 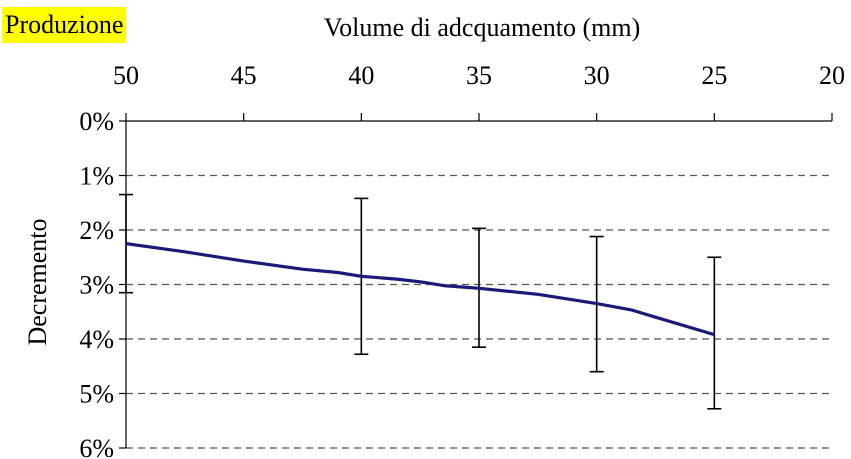 What do you see at coordinates (597, 75) in the screenshot?
I see `x-tick-label-4: 30` at bounding box center [597, 75].